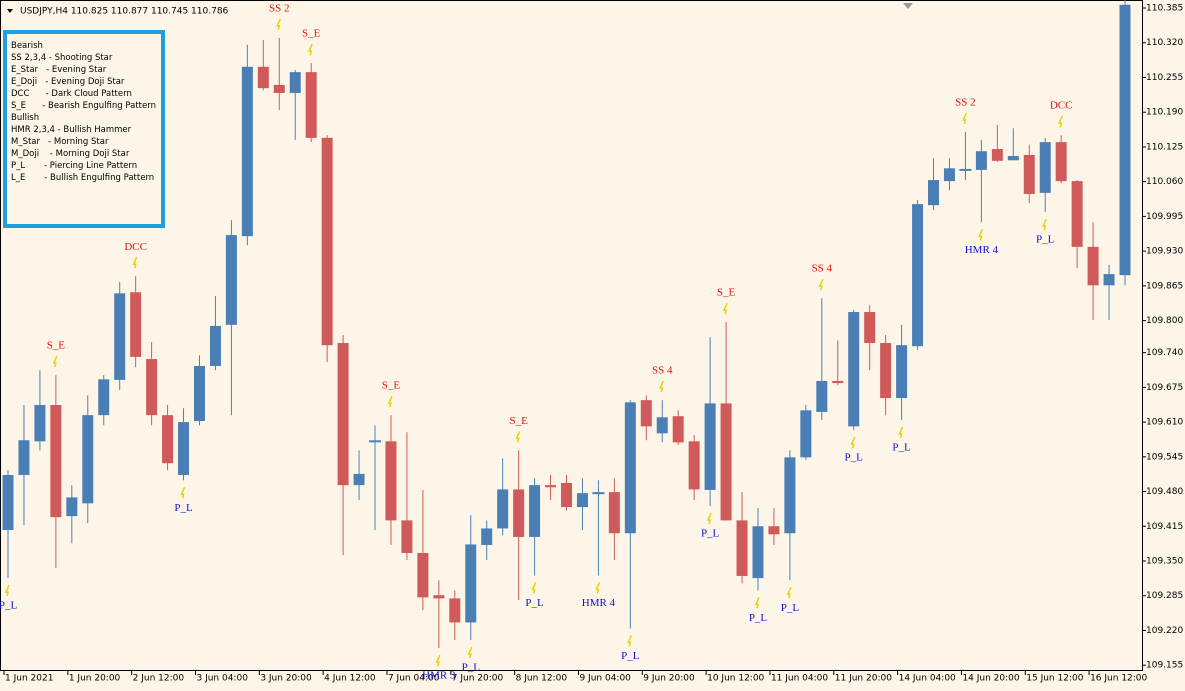 Image resolution: width=1185 pixels, height=691 pixels. What do you see at coordinates (1164, 388) in the screenshot?
I see `y-tick-label: 109.675` at bounding box center [1164, 388].